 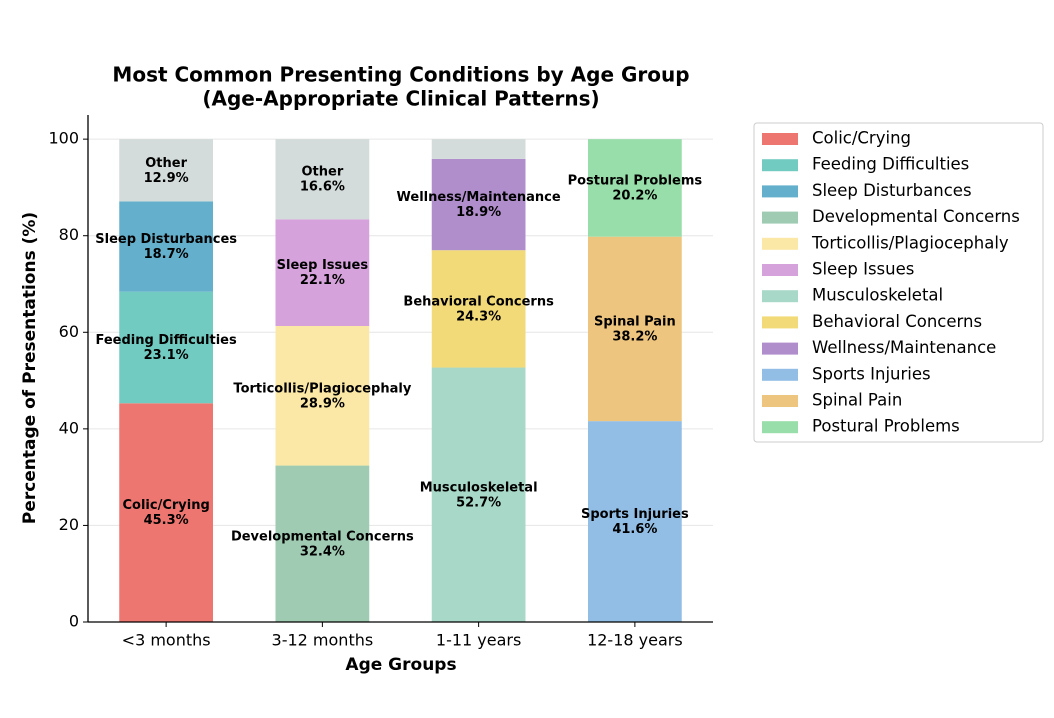 What do you see at coordinates (871, 373) in the screenshot?
I see `legend-label: Sports Injuries` at bounding box center [871, 373].